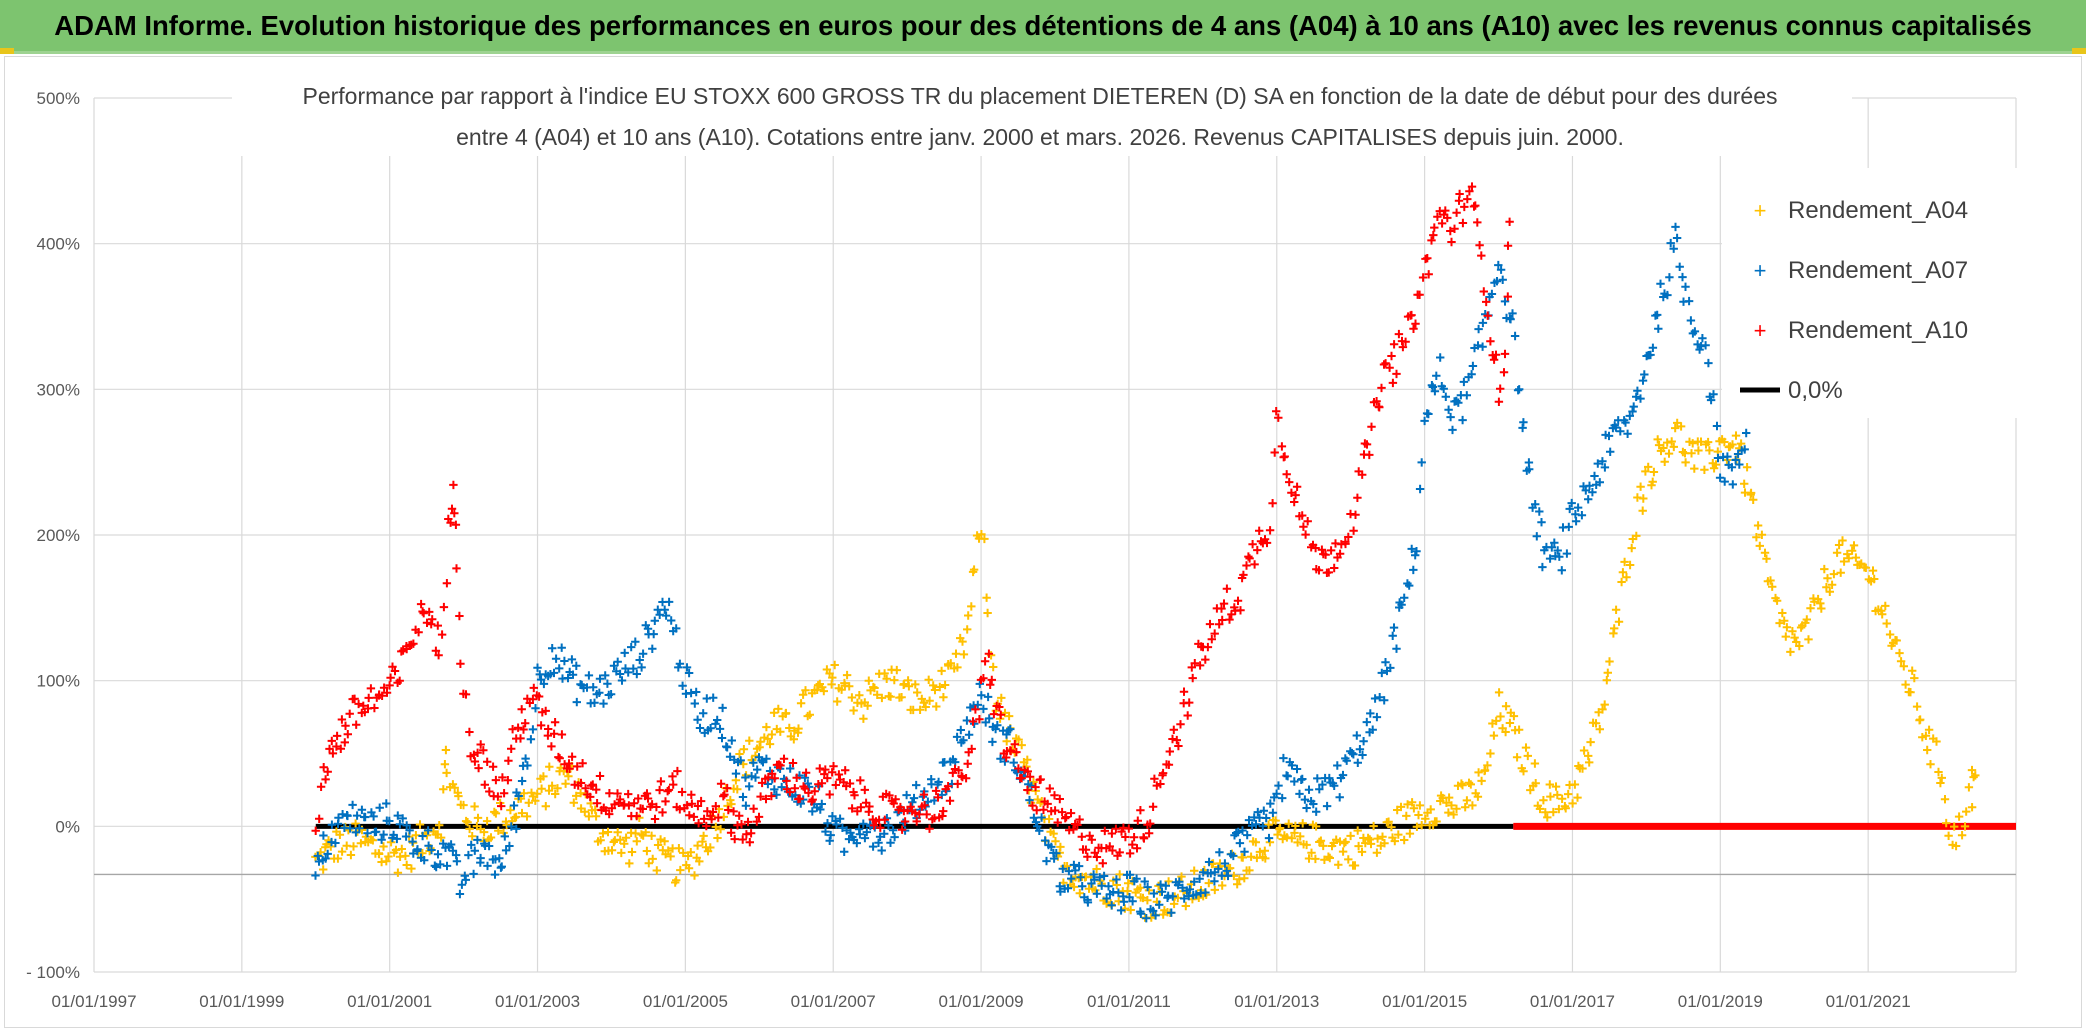  I want to click on banner-corner-right, so click(2079, 51).